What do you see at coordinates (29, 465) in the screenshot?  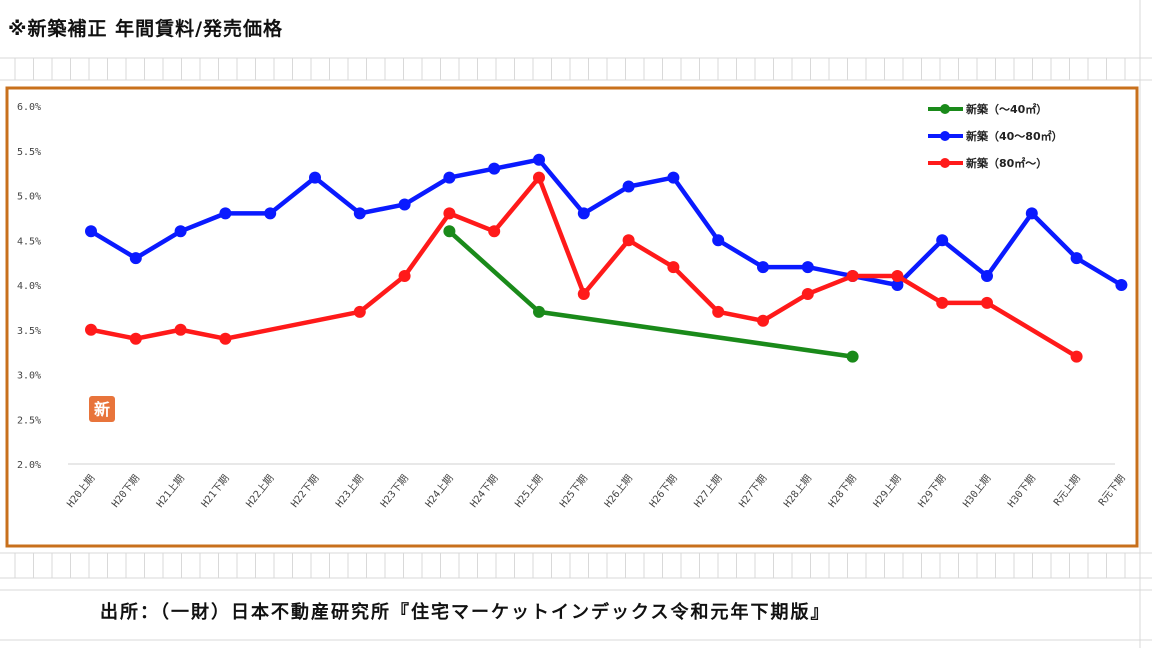 I see `y-tick-label: 2.0%` at bounding box center [29, 465].